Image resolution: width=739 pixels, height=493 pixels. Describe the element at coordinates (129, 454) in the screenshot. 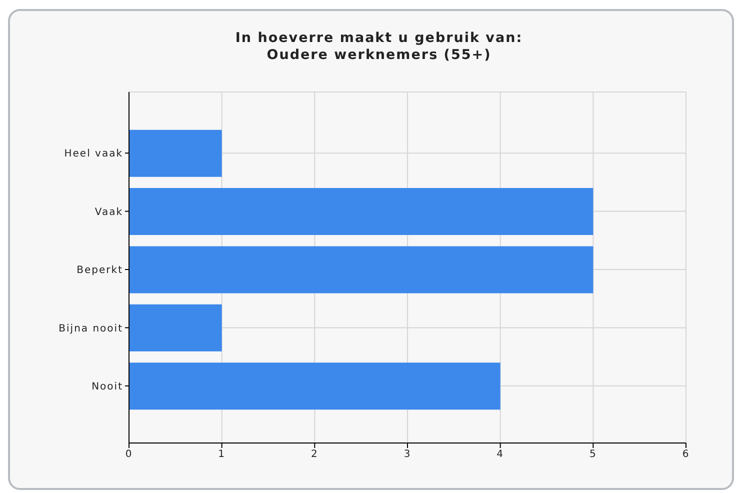

I see `x-tick-label: 0` at that location.